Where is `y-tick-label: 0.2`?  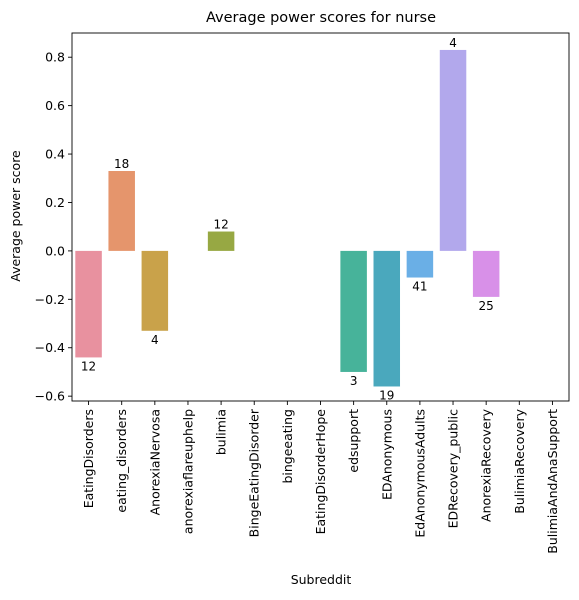
y-tick-label: 0.2 is located at coordinates (55, 202).